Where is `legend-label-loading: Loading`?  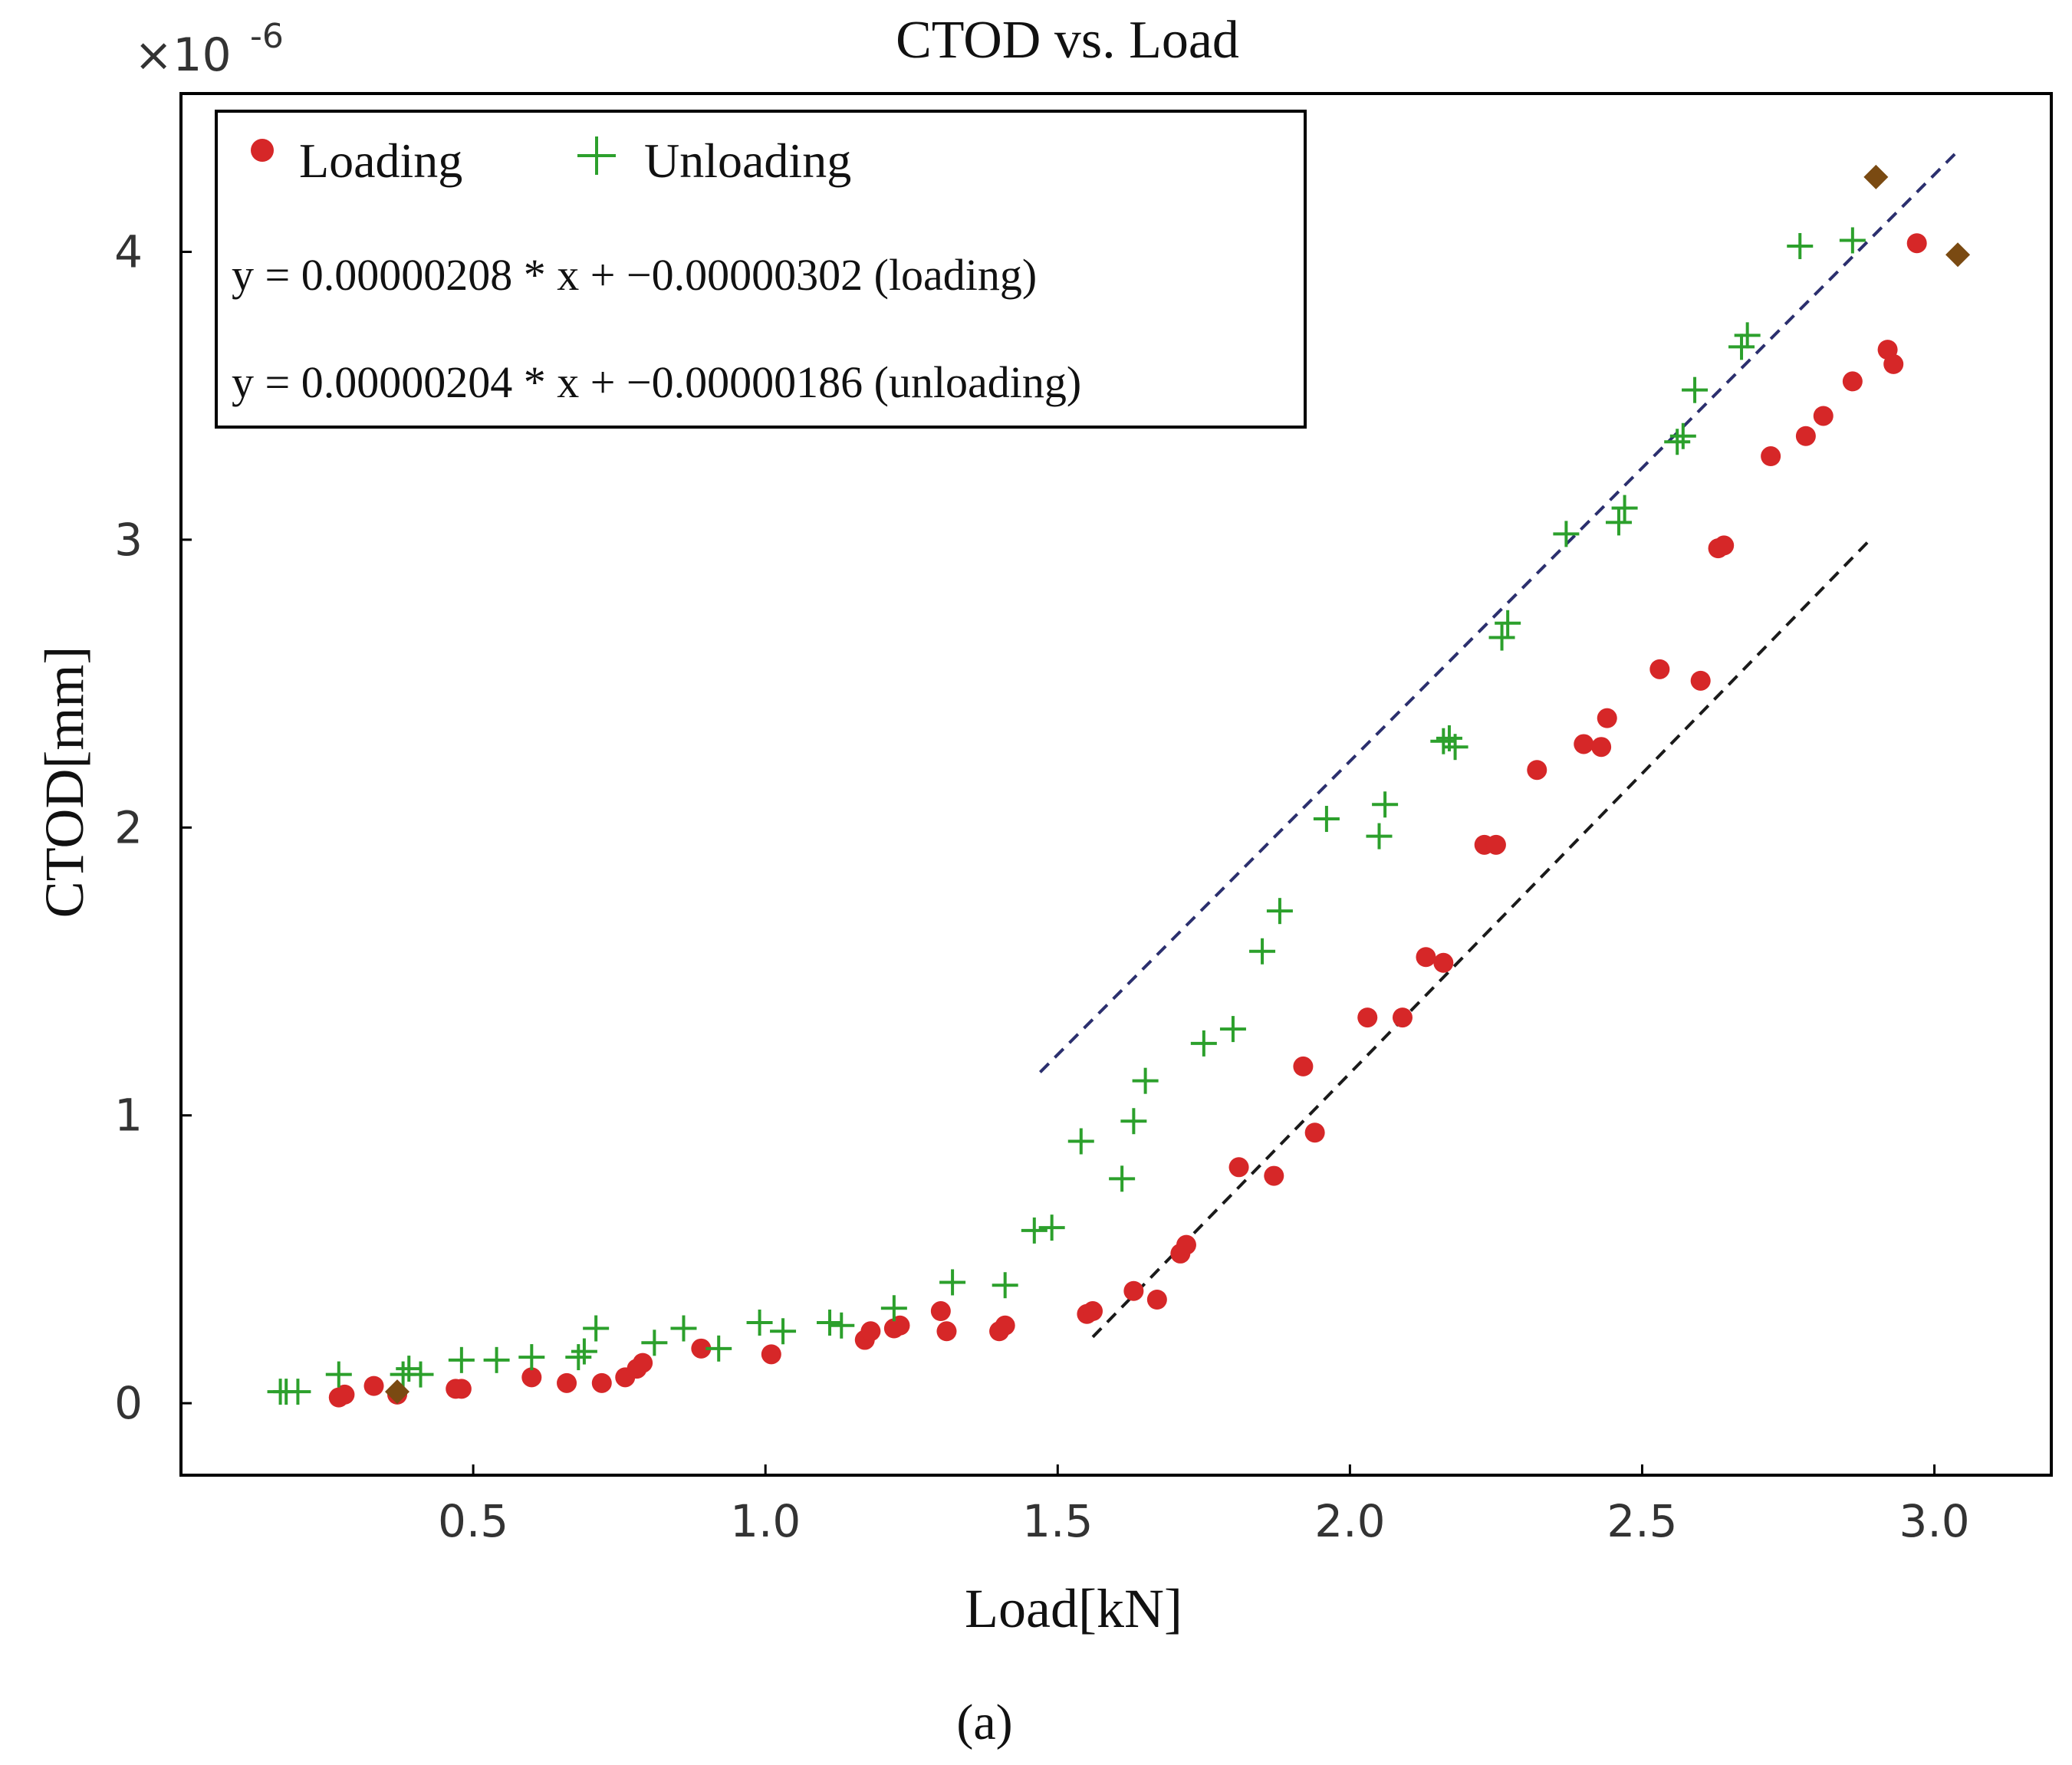 legend-label-loading: Loading is located at coordinates (380, 160).